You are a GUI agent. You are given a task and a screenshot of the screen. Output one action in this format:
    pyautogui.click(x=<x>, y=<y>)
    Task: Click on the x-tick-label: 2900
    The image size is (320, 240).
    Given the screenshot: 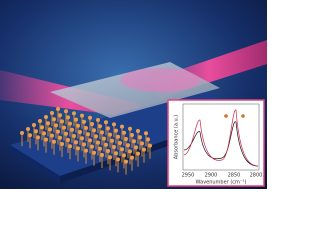 What is the action you would take?
    pyautogui.click(x=211, y=176)
    